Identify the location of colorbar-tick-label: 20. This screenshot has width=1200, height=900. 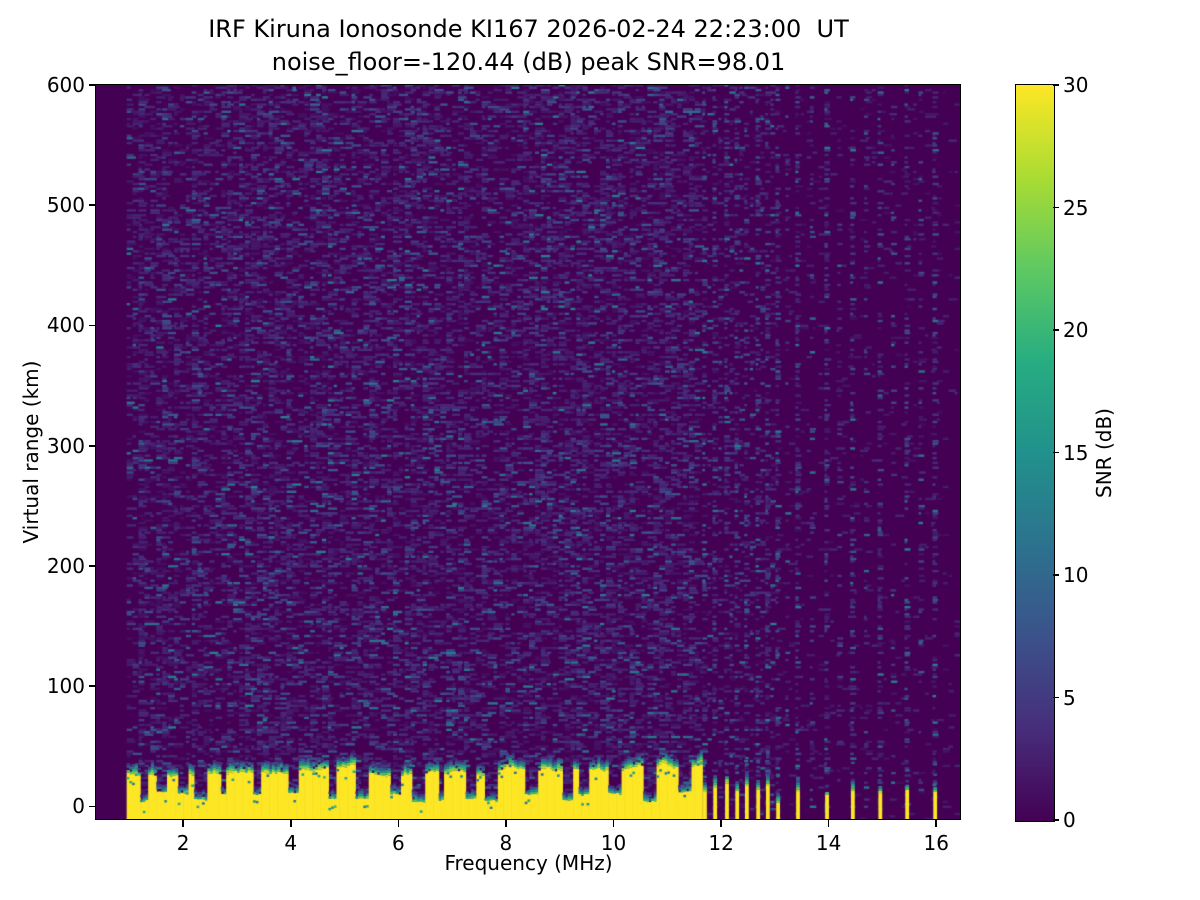
(1076, 330).